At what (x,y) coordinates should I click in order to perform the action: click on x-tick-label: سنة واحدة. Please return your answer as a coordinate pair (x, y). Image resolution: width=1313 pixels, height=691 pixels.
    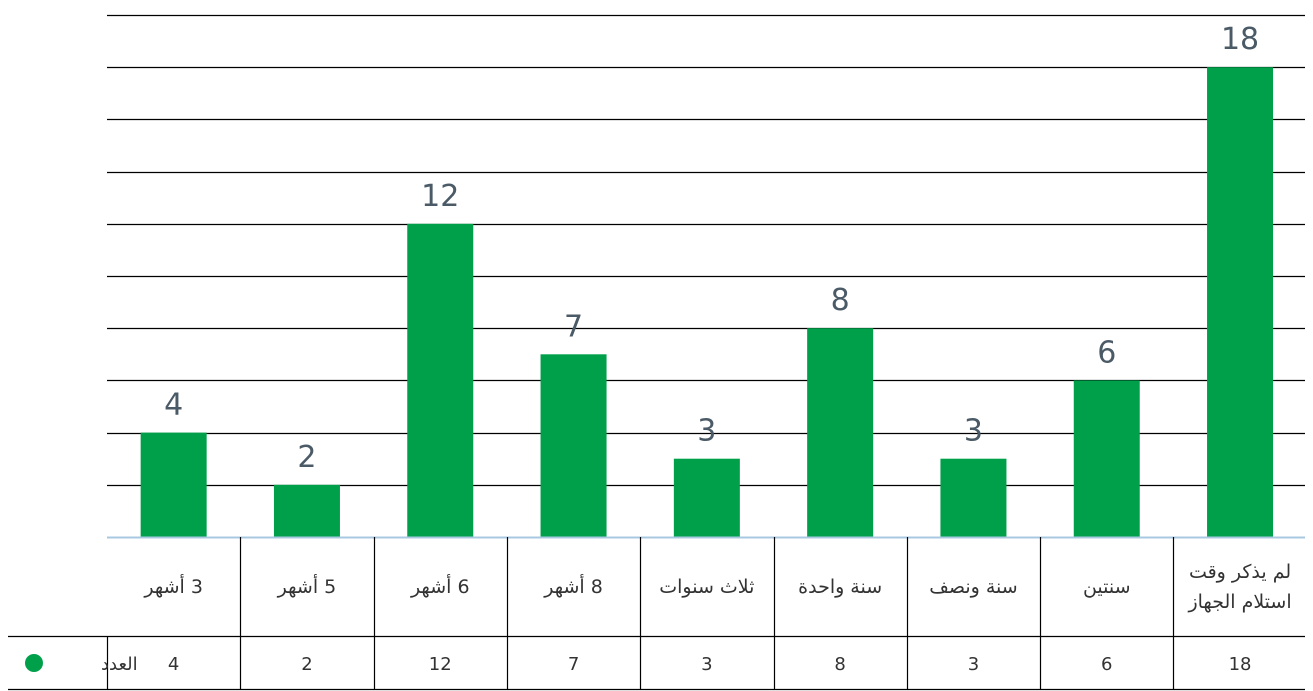
    Looking at the image, I should click on (840, 587).